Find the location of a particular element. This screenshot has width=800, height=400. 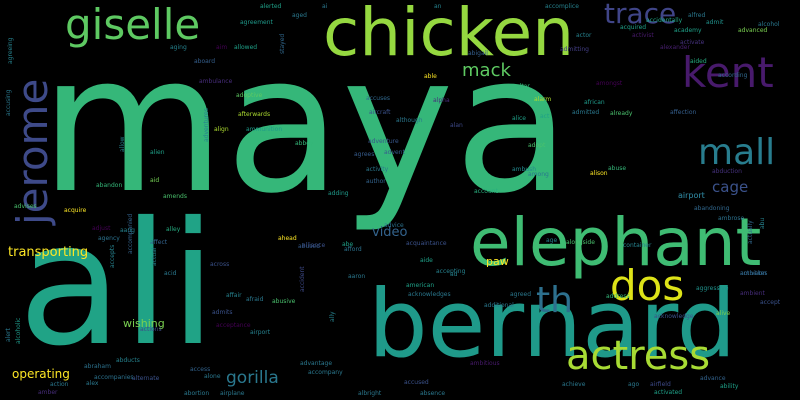

word-acknowledge: acknowledge is located at coordinates (674, 316).